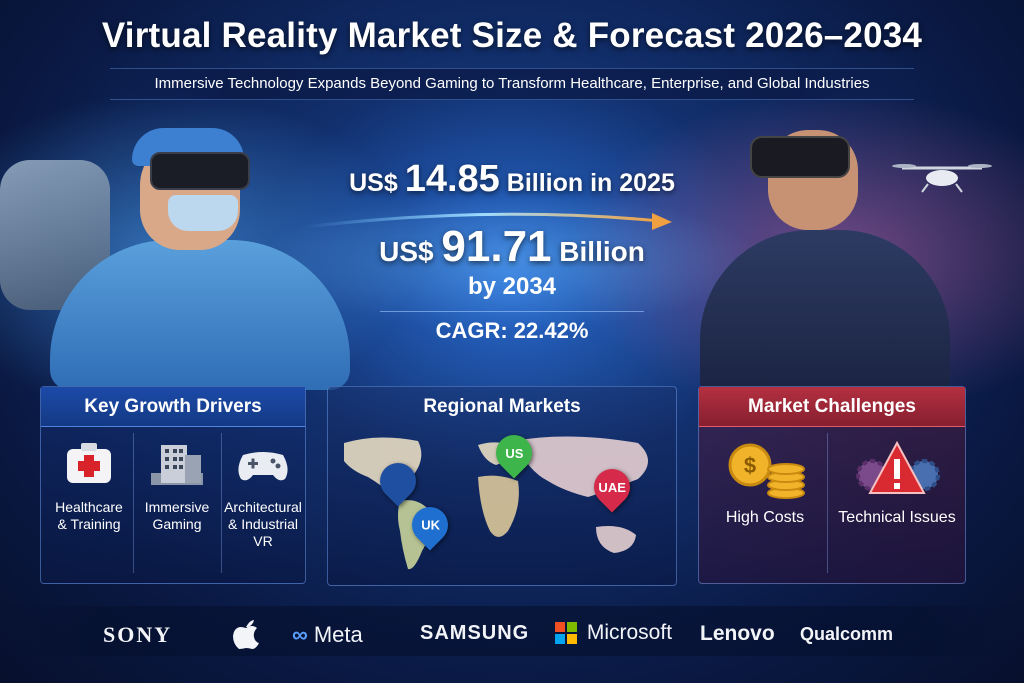 The image size is (1024, 683). What do you see at coordinates (246, 634) in the screenshot?
I see `apple-logo-icon` at bounding box center [246, 634].